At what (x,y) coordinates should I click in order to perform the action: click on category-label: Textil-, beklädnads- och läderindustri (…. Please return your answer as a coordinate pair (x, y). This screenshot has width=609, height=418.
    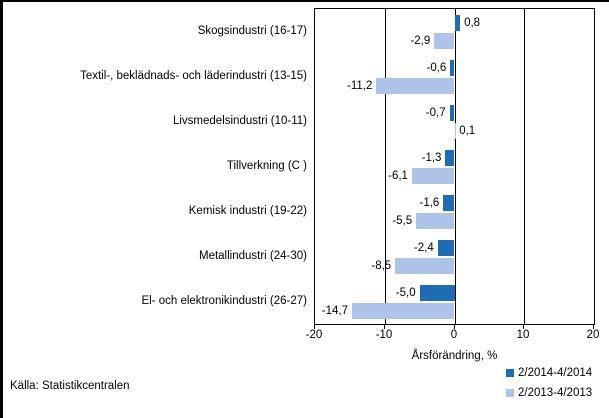
    Looking at the image, I should click on (193, 76).